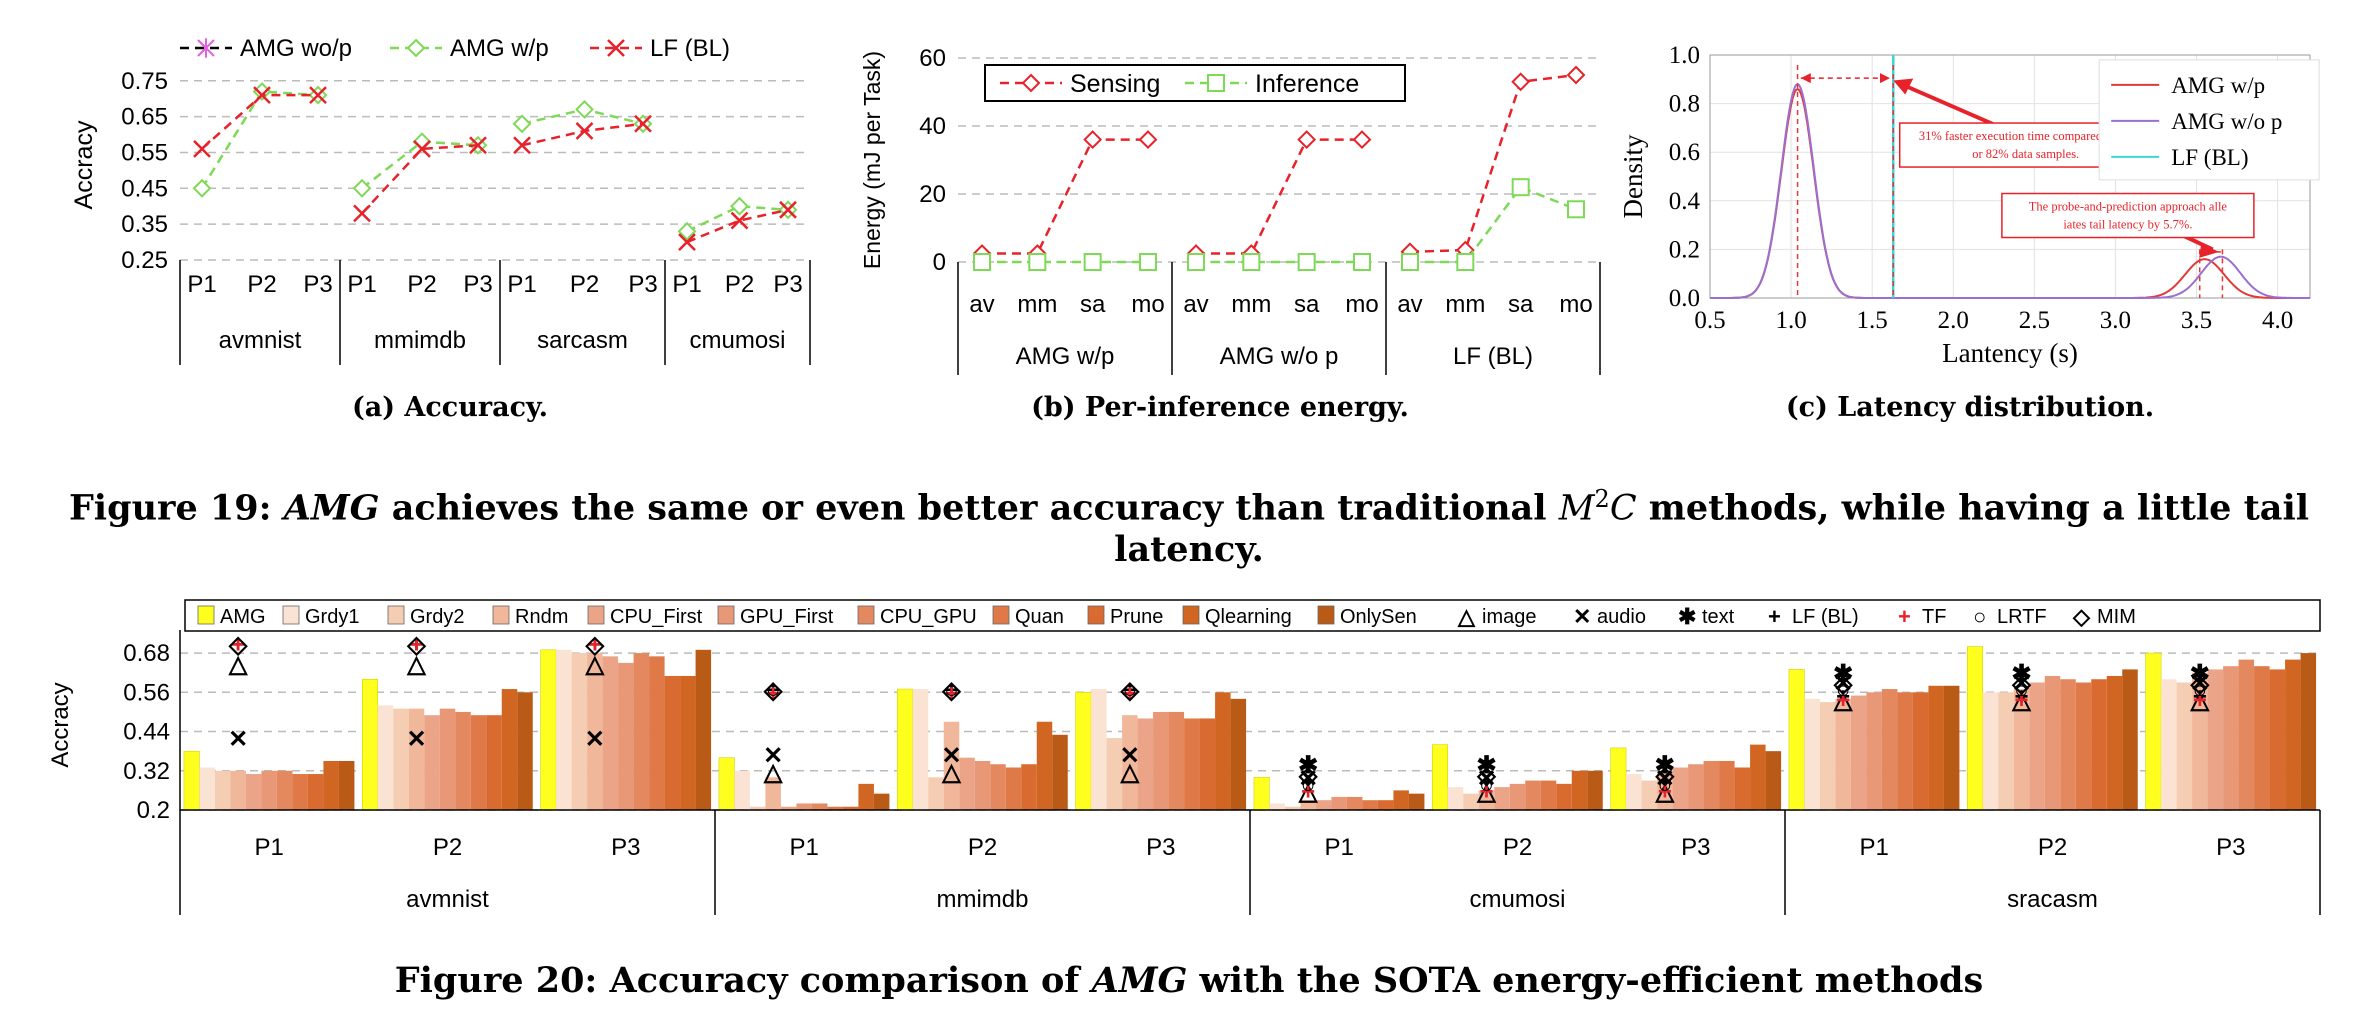 This screenshot has width=2378, height=1026. I want to click on group-label: cmumosi, so click(737, 340).